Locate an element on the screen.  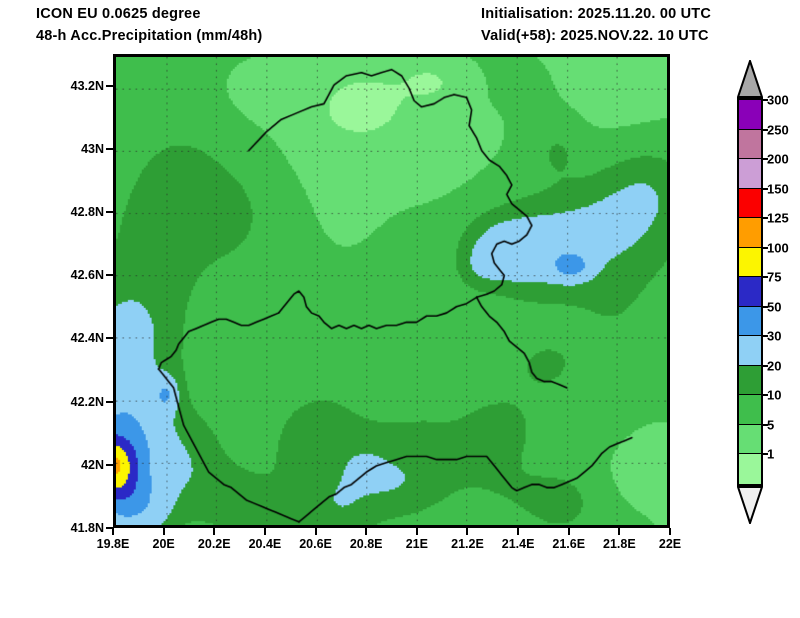
colorbar-tick-label: 1 is located at coordinates (771, 454).